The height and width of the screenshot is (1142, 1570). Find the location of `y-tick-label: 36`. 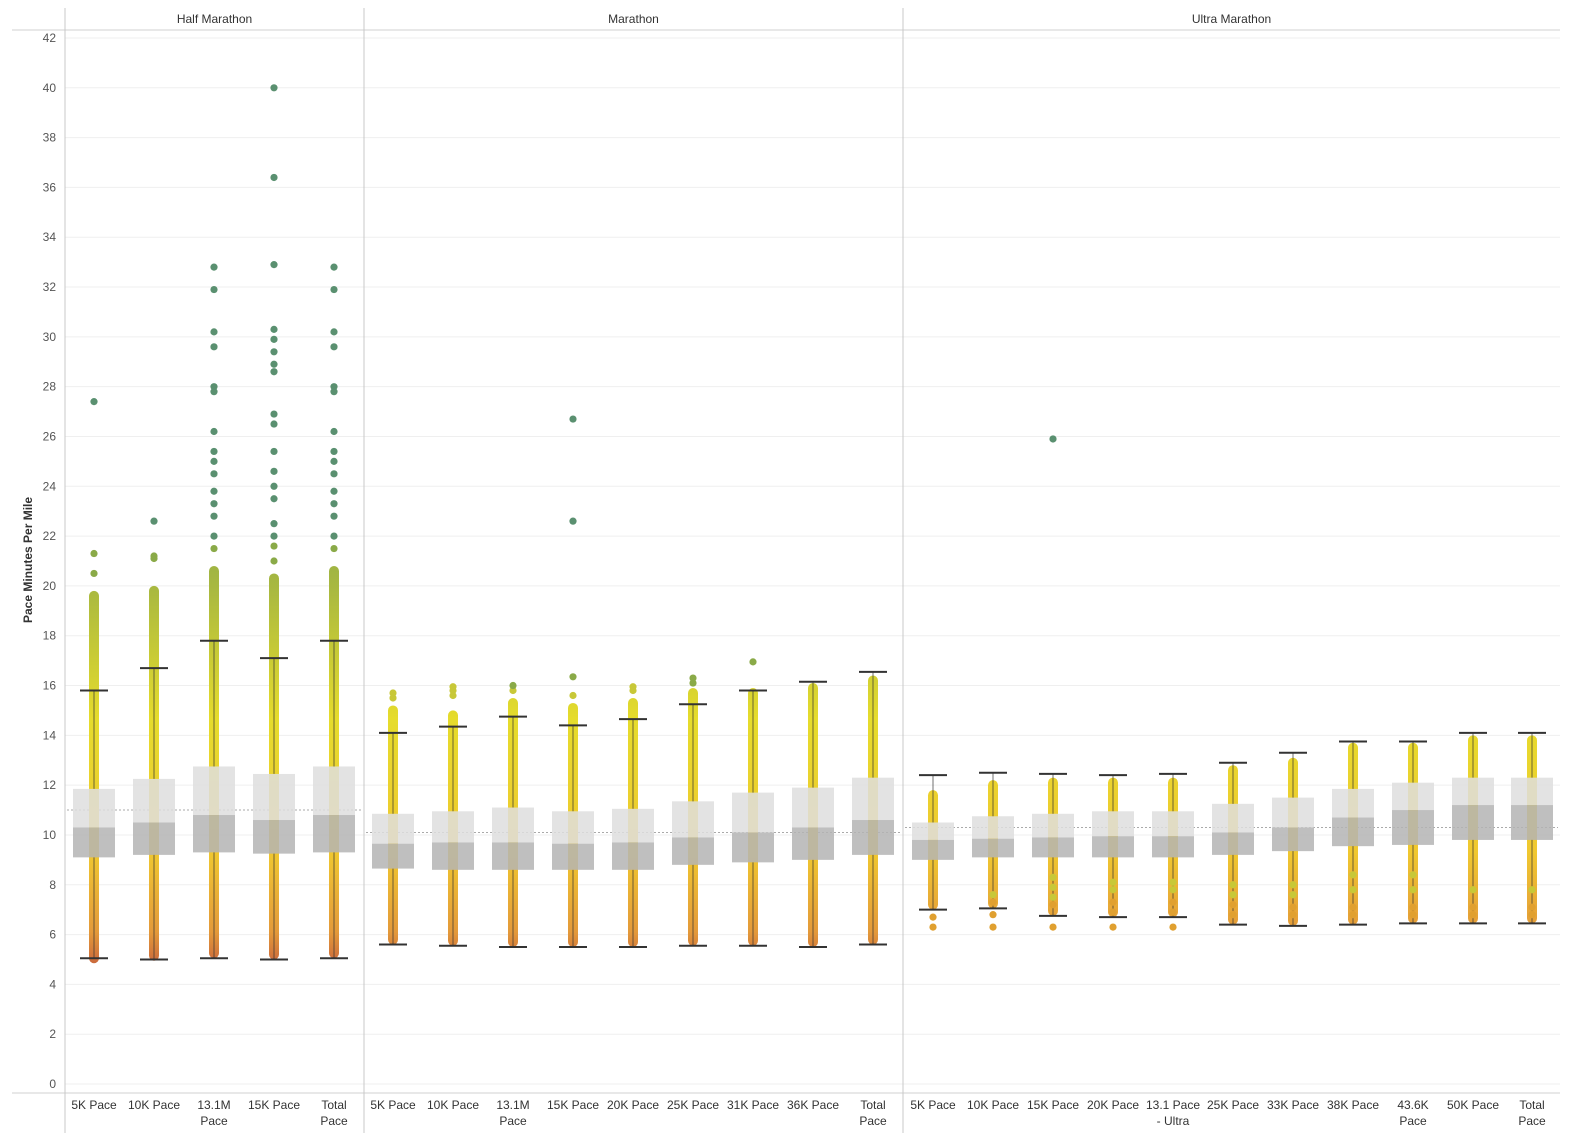

y-tick-label: 36 is located at coordinates (50, 187).